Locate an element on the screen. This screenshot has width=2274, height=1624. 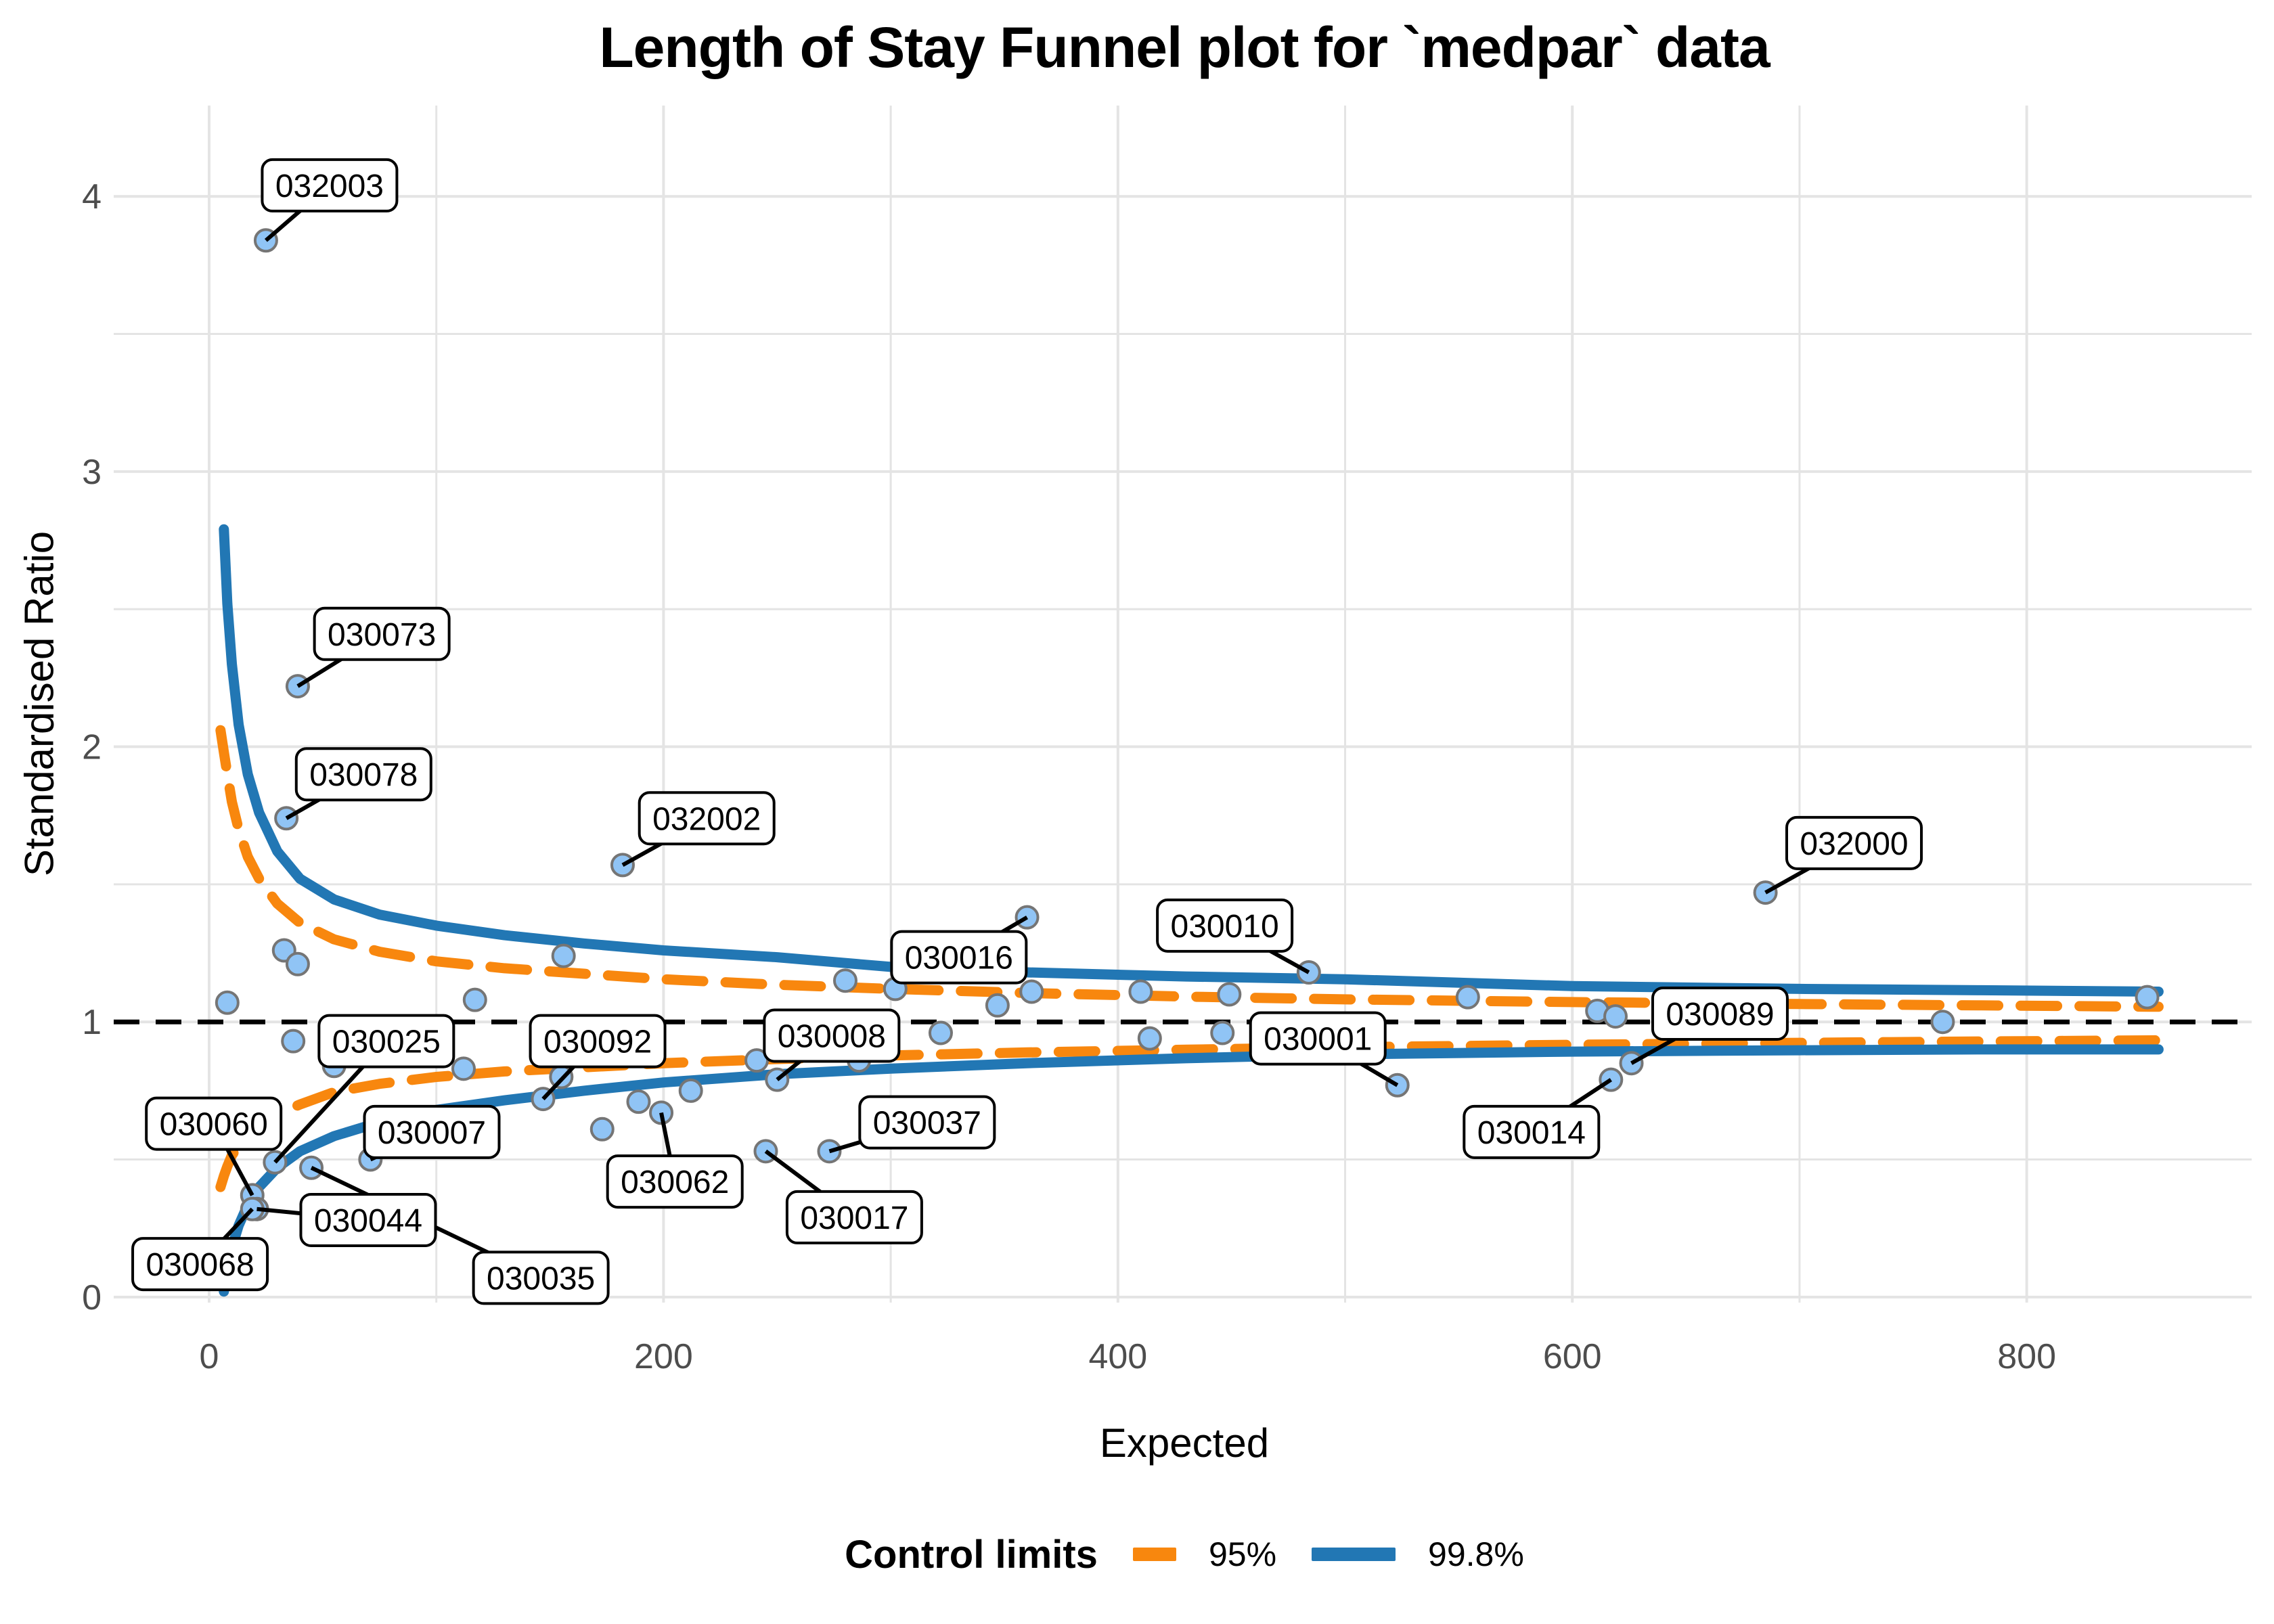
point-label-030092: 030092 is located at coordinates (597, 1042).